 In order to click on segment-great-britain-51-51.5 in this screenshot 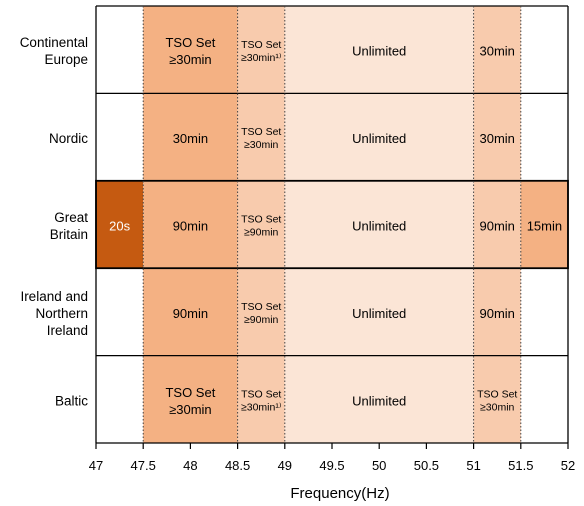, I will do `click(497, 224)`.